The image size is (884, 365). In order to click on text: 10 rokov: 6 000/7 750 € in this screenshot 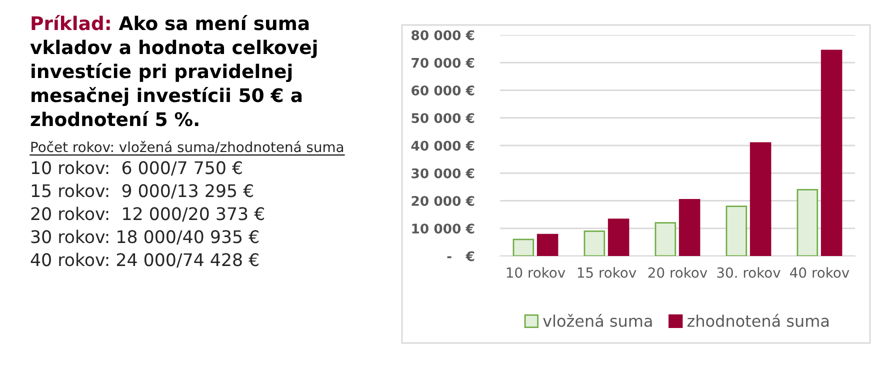, I will do `click(137, 168)`.